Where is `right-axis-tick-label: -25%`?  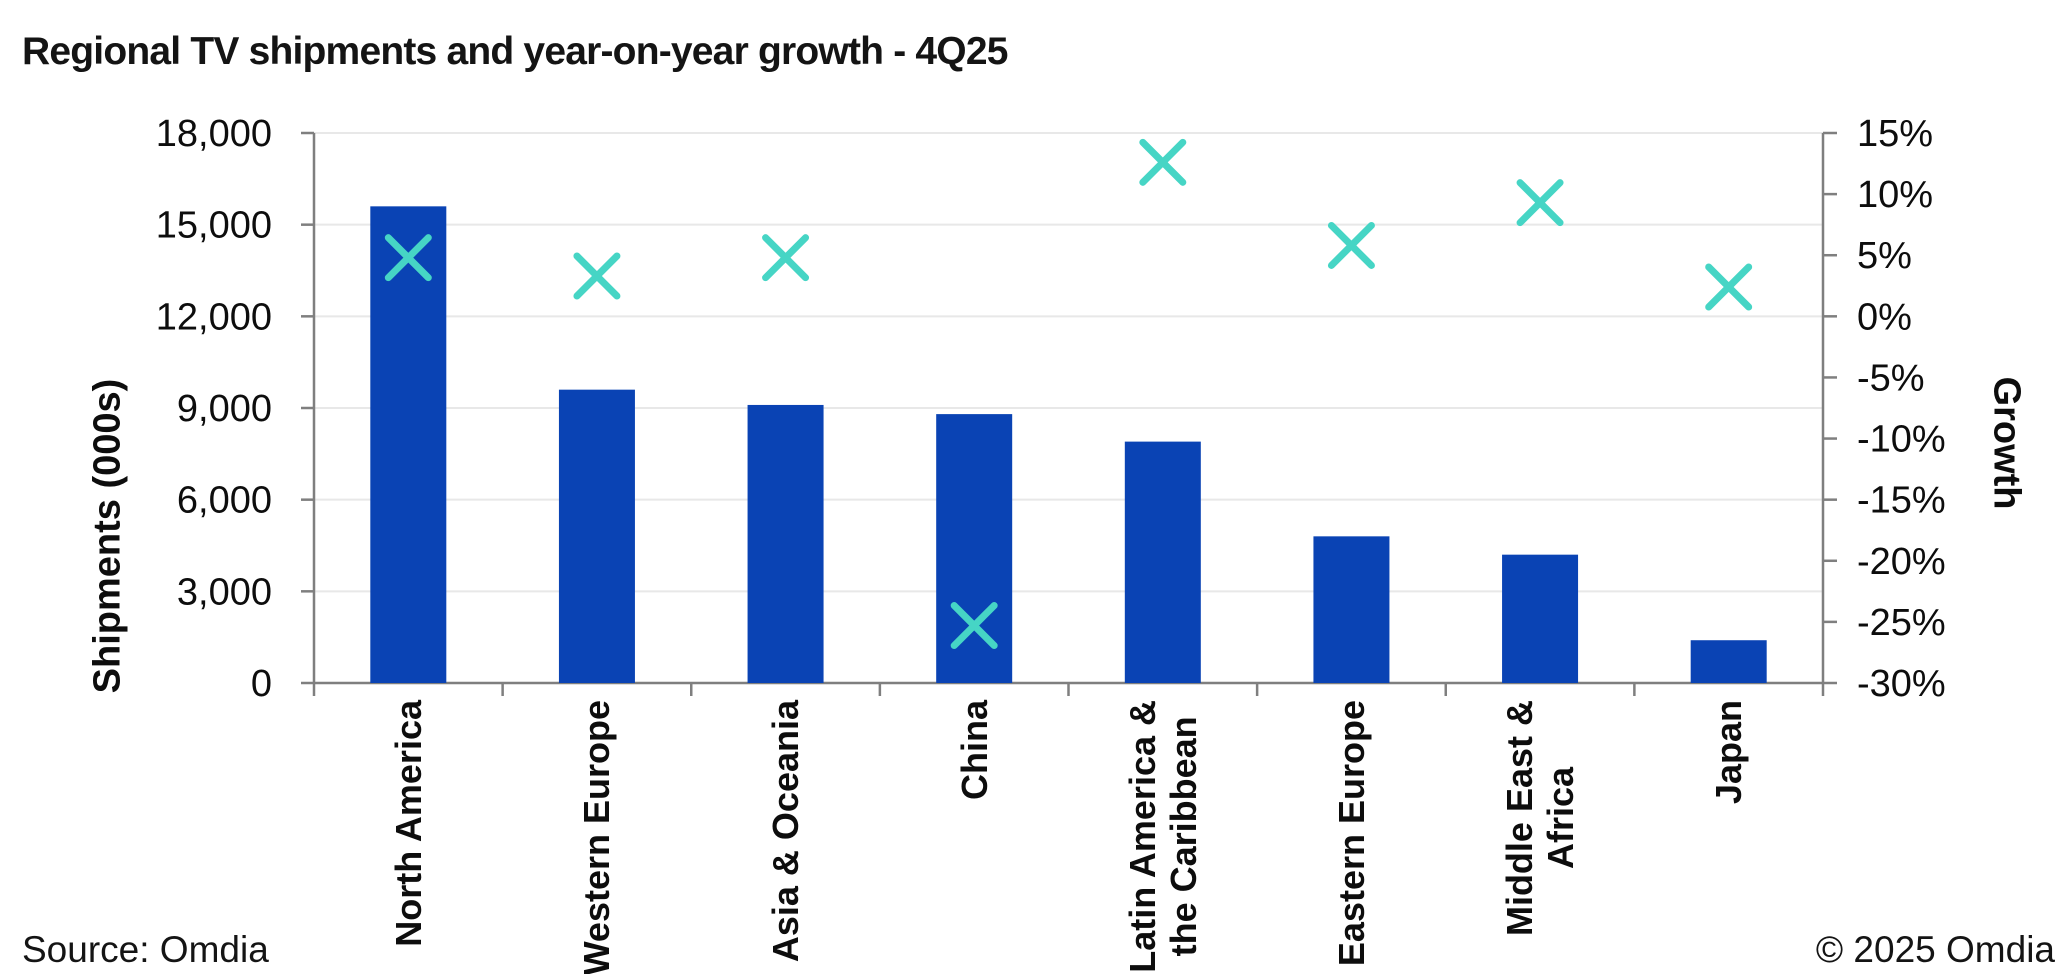 right-axis-tick-label: -25% is located at coordinates (1901, 623).